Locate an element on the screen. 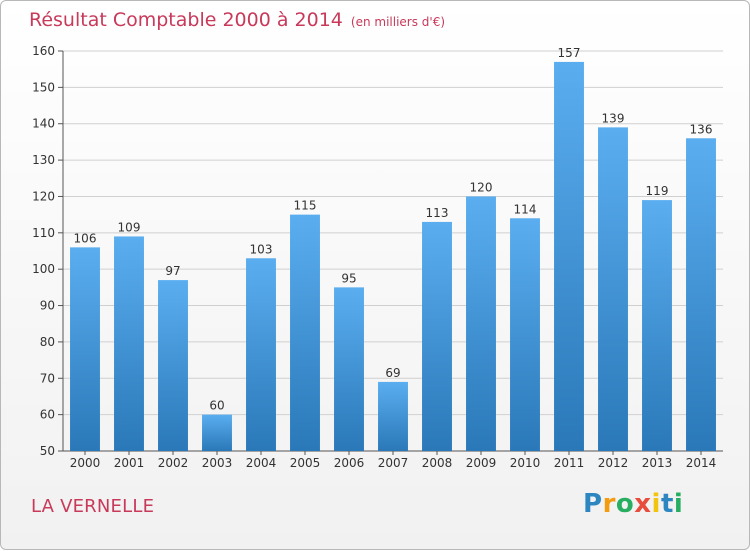 This screenshot has height=551, width=750. data-label: 157 is located at coordinates (569, 53).